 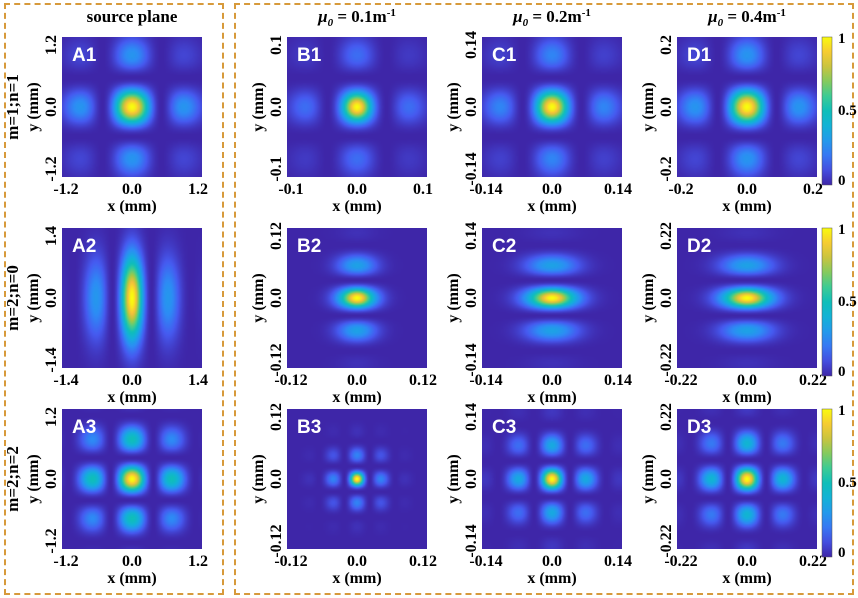 What do you see at coordinates (116, 316) in the screenshot?
I see `panel-A2: A2 -1.4 0.0 1.4 x (mm) 1.4 0.0 -1.4 y (mm)` at bounding box center [116, 316].